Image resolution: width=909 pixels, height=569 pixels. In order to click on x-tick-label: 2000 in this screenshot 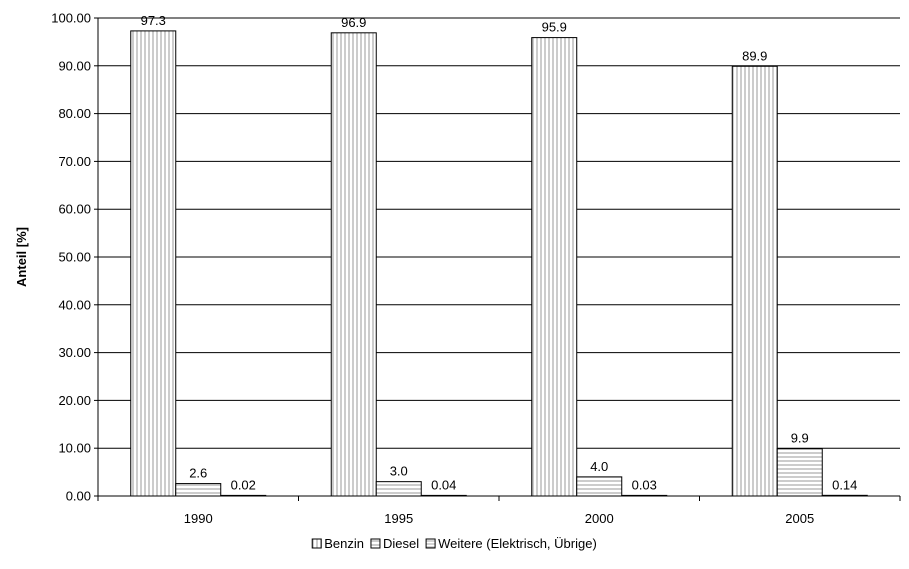, I will do `click(599, 518)`.